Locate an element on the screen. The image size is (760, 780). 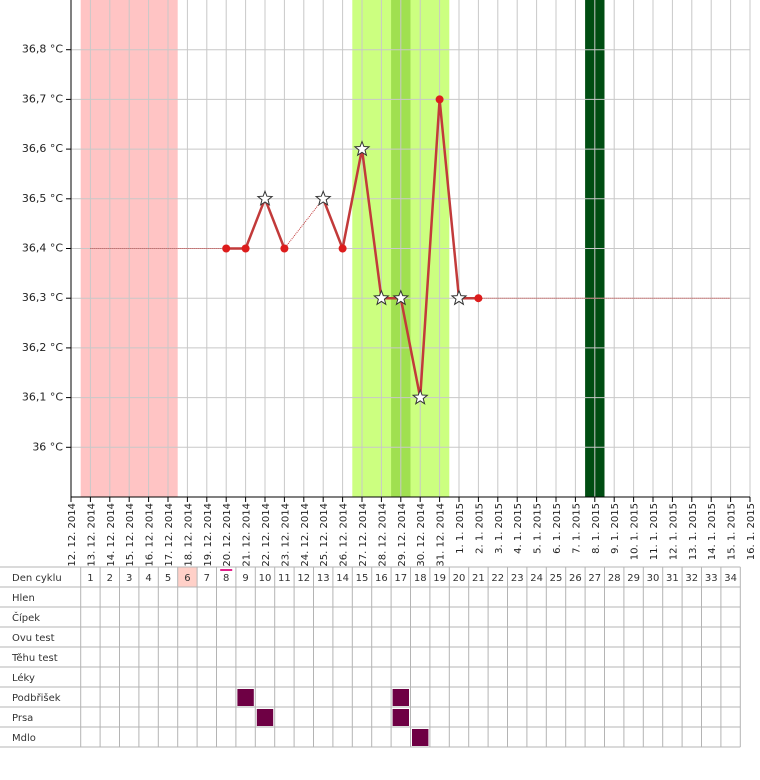
day-number: 17 is located at coordinates (400, 578).